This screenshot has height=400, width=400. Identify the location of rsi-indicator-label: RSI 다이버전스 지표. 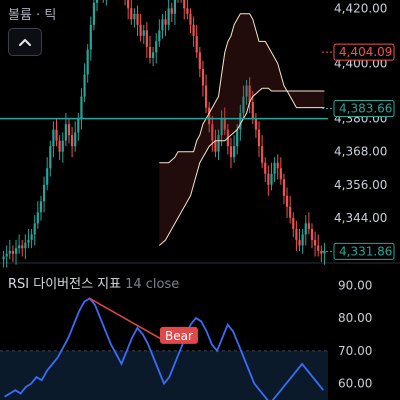
(65, 284).